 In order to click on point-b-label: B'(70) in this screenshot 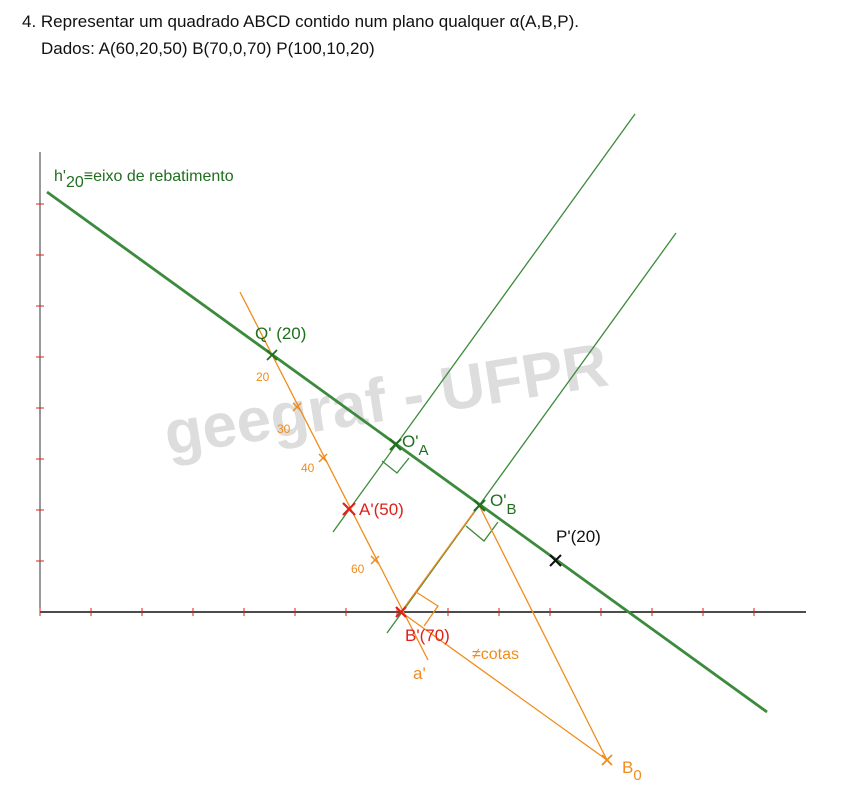, I will do `click(427, 635)`.